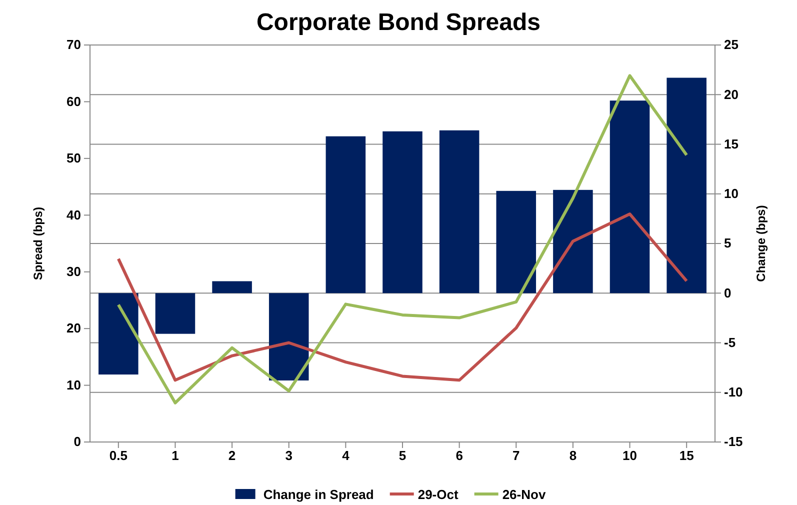  I want to click on y-tick-label: 20, so click(73, 328).